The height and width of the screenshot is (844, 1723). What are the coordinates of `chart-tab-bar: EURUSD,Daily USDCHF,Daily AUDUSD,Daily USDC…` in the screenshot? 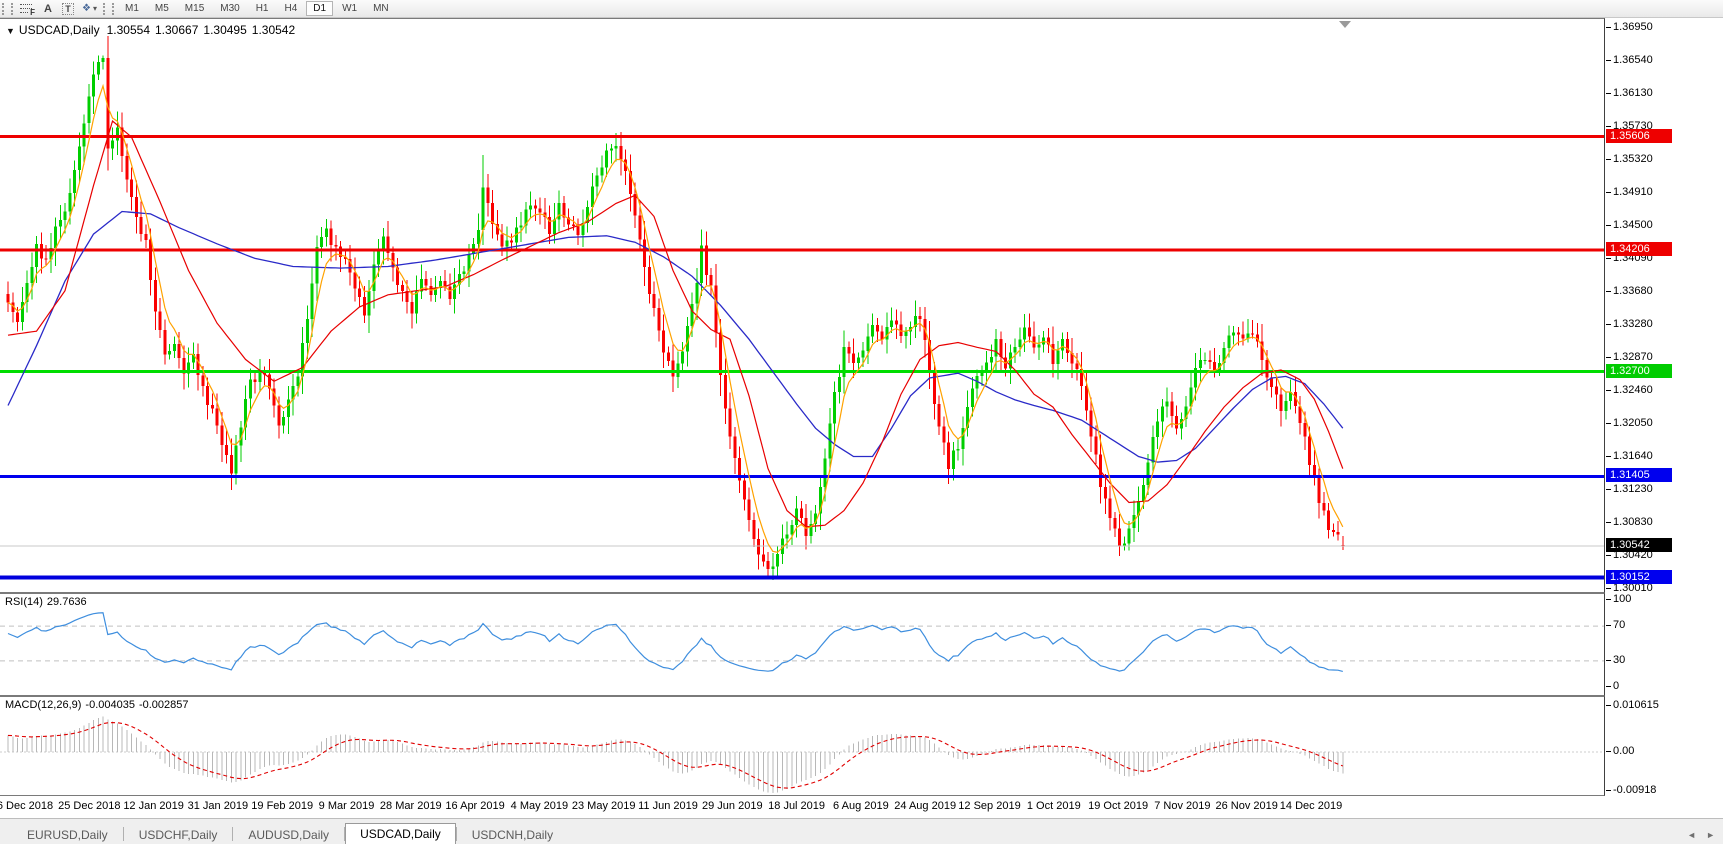 It's located at (861, 831).